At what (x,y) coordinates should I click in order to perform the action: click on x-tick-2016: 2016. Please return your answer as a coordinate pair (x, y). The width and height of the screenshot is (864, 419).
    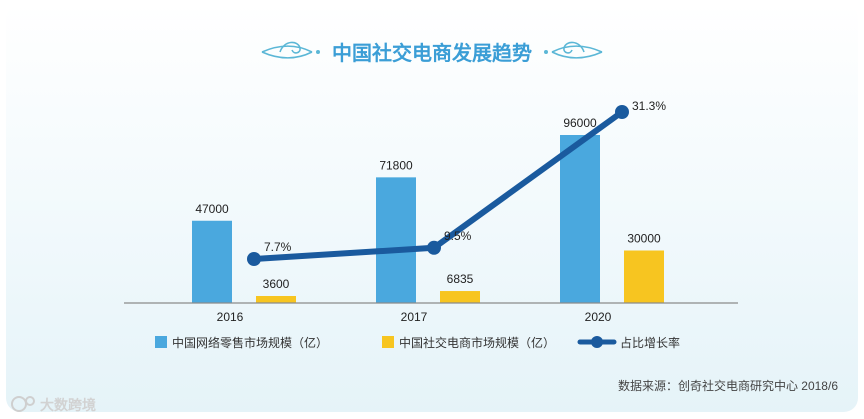
    Looking at the image, I should click on (230, 317).